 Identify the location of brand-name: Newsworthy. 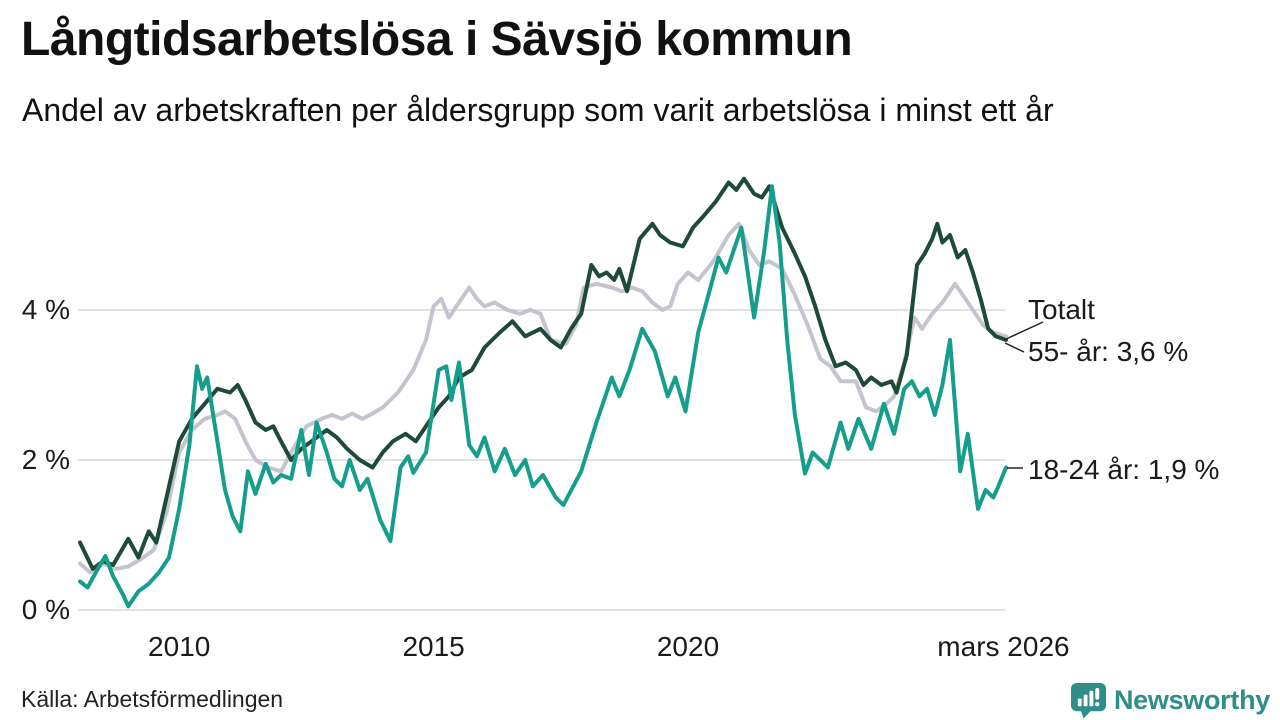
(1191, 700).